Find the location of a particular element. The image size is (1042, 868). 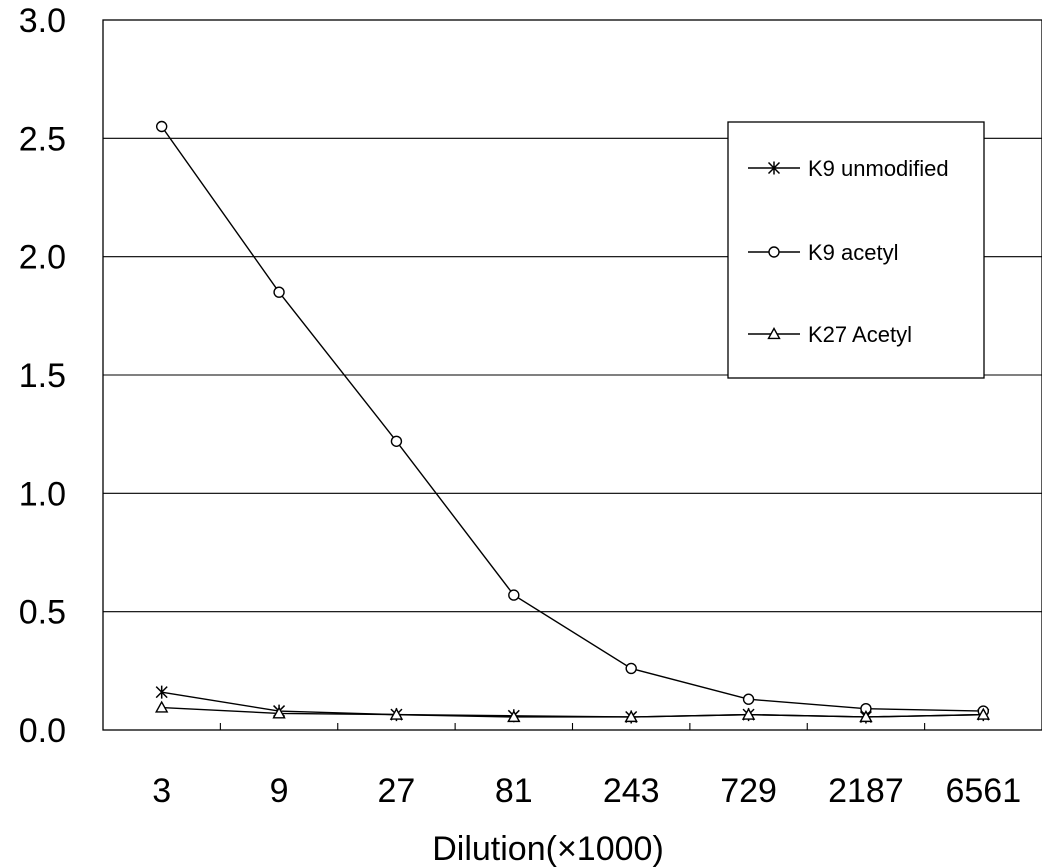

legend-label: K9 unmodified is located at coordinates (878, 168).